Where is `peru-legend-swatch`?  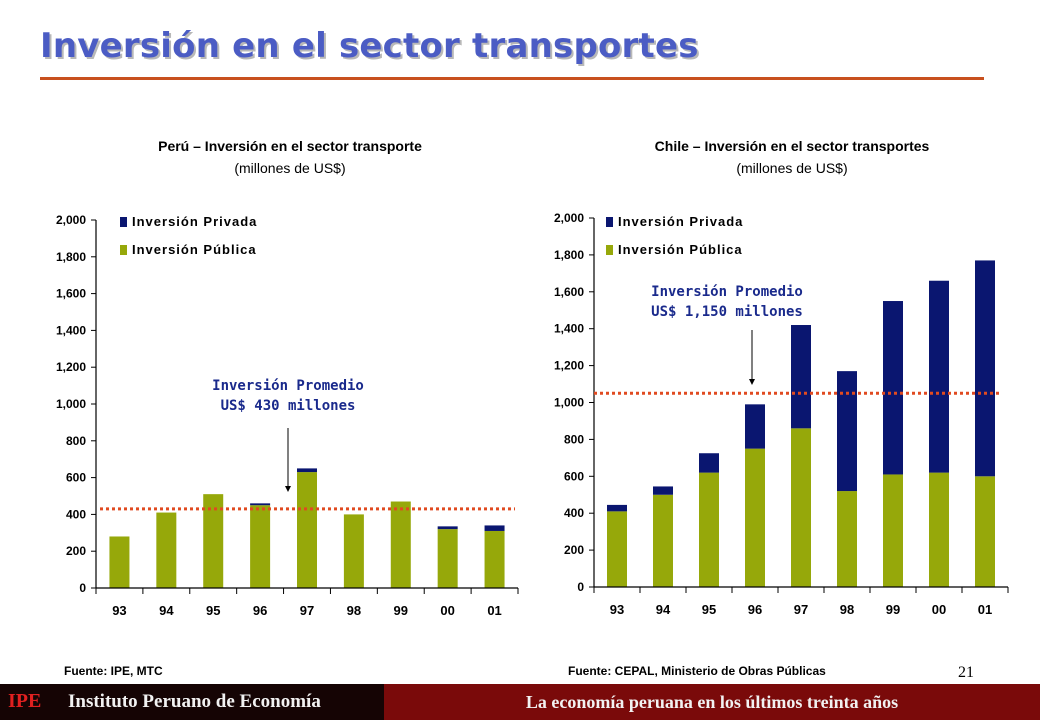 peru-legend-swatch is located at coordinates (123, 222).